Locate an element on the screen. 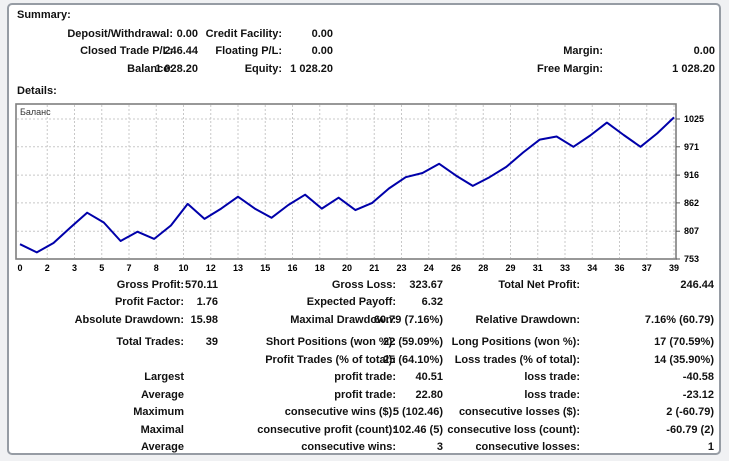 The height and width of the screenshot is (461, 729). details-label-2: consecutive wins: is located at coordinates (348, 447).